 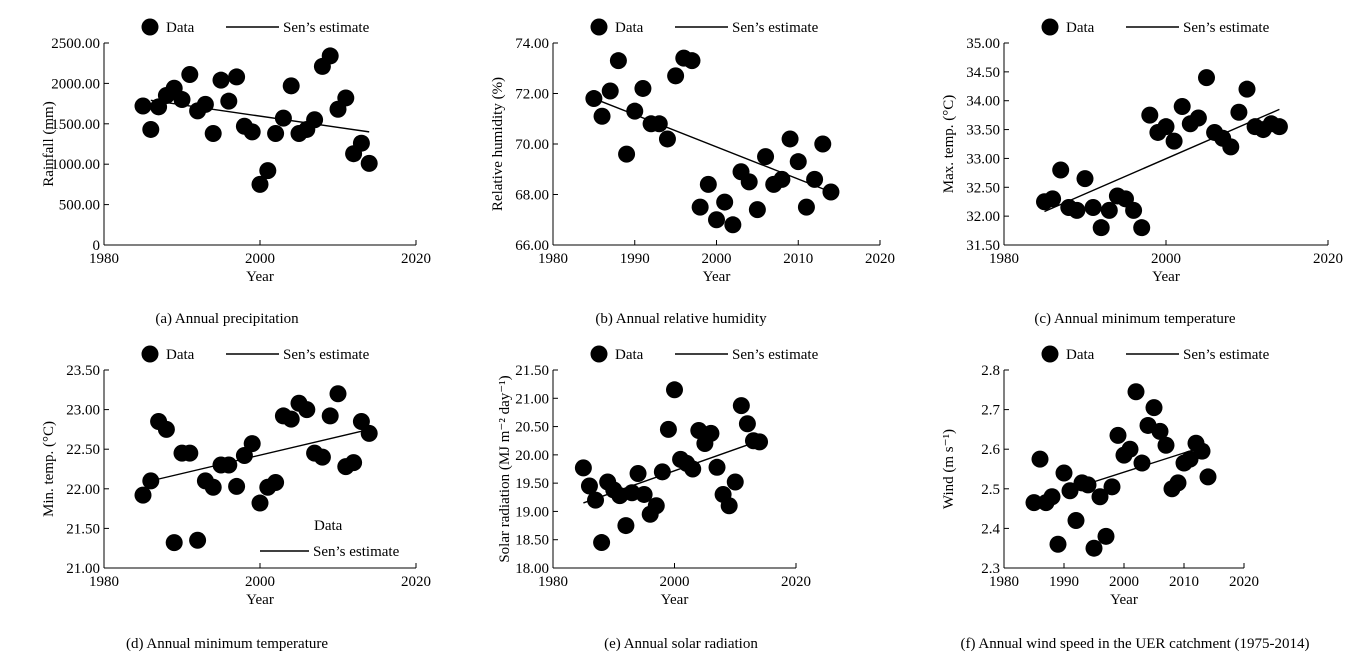 What do you see at coordinates (949, 144) in the screenshot?
I see `y-axis-label-c: Max. temp. (°C)` at bounding box center [949, 144].